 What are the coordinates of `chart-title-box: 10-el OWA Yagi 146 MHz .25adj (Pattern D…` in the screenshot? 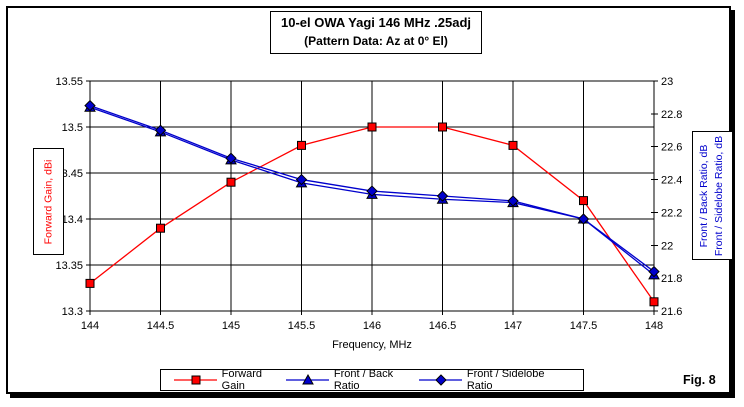 It's located at (376, 32).